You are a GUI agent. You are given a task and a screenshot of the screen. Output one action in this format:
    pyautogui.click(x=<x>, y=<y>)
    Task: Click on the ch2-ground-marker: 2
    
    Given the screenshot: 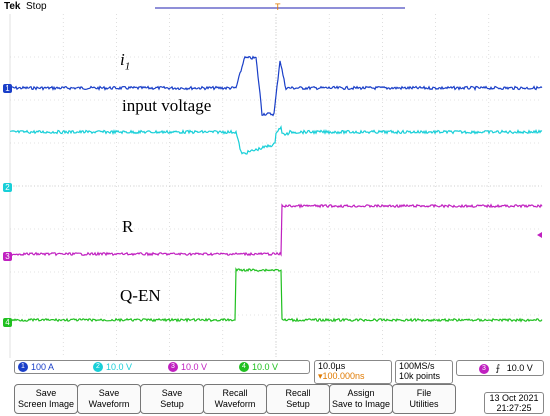 What is the action you would take?
    pyautogui.click(x=7, y=187)
    